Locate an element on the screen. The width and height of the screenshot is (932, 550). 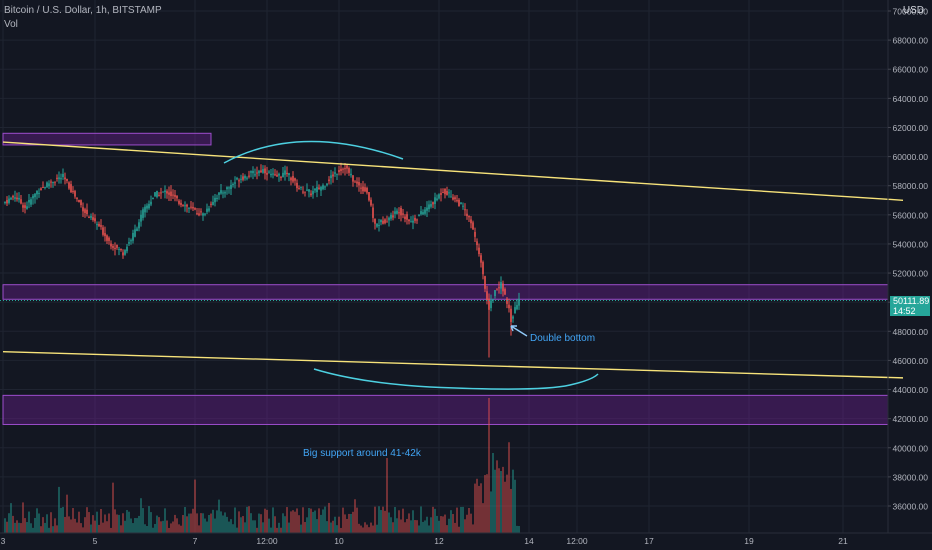
support-zone is located at coordinates (445, 409).